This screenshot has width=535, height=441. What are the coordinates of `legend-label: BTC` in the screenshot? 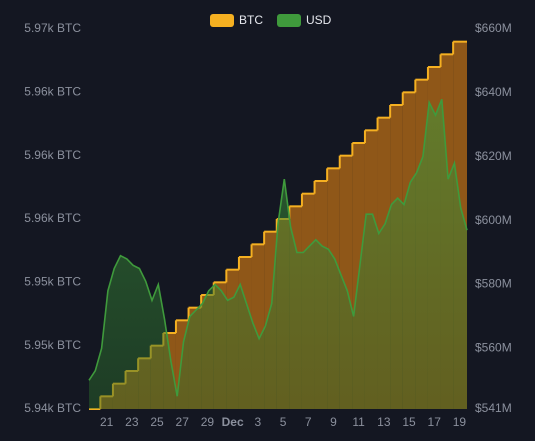 It's located at (251, 20).